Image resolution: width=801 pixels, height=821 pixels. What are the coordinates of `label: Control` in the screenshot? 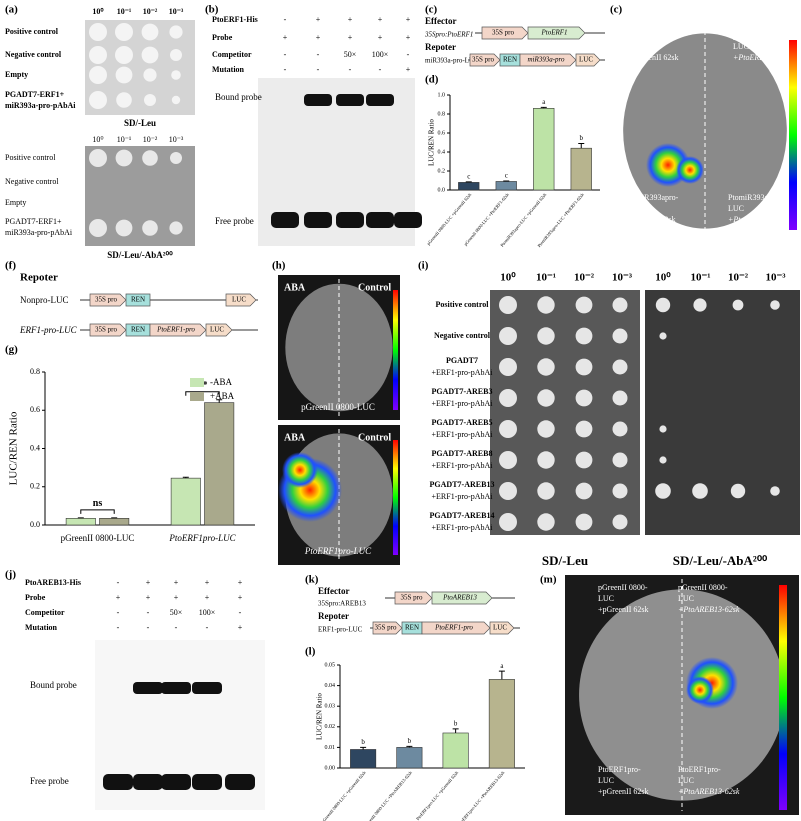 It's located at (374, 287).